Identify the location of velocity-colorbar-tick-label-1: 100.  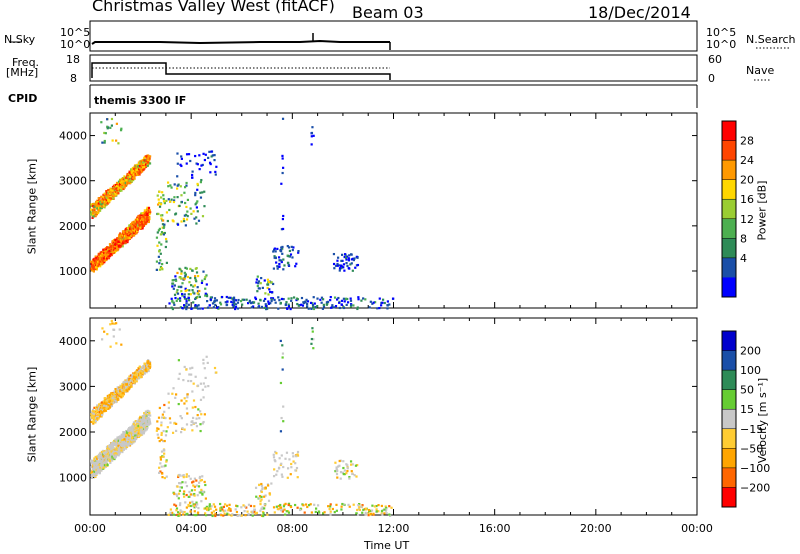
(750, 370).